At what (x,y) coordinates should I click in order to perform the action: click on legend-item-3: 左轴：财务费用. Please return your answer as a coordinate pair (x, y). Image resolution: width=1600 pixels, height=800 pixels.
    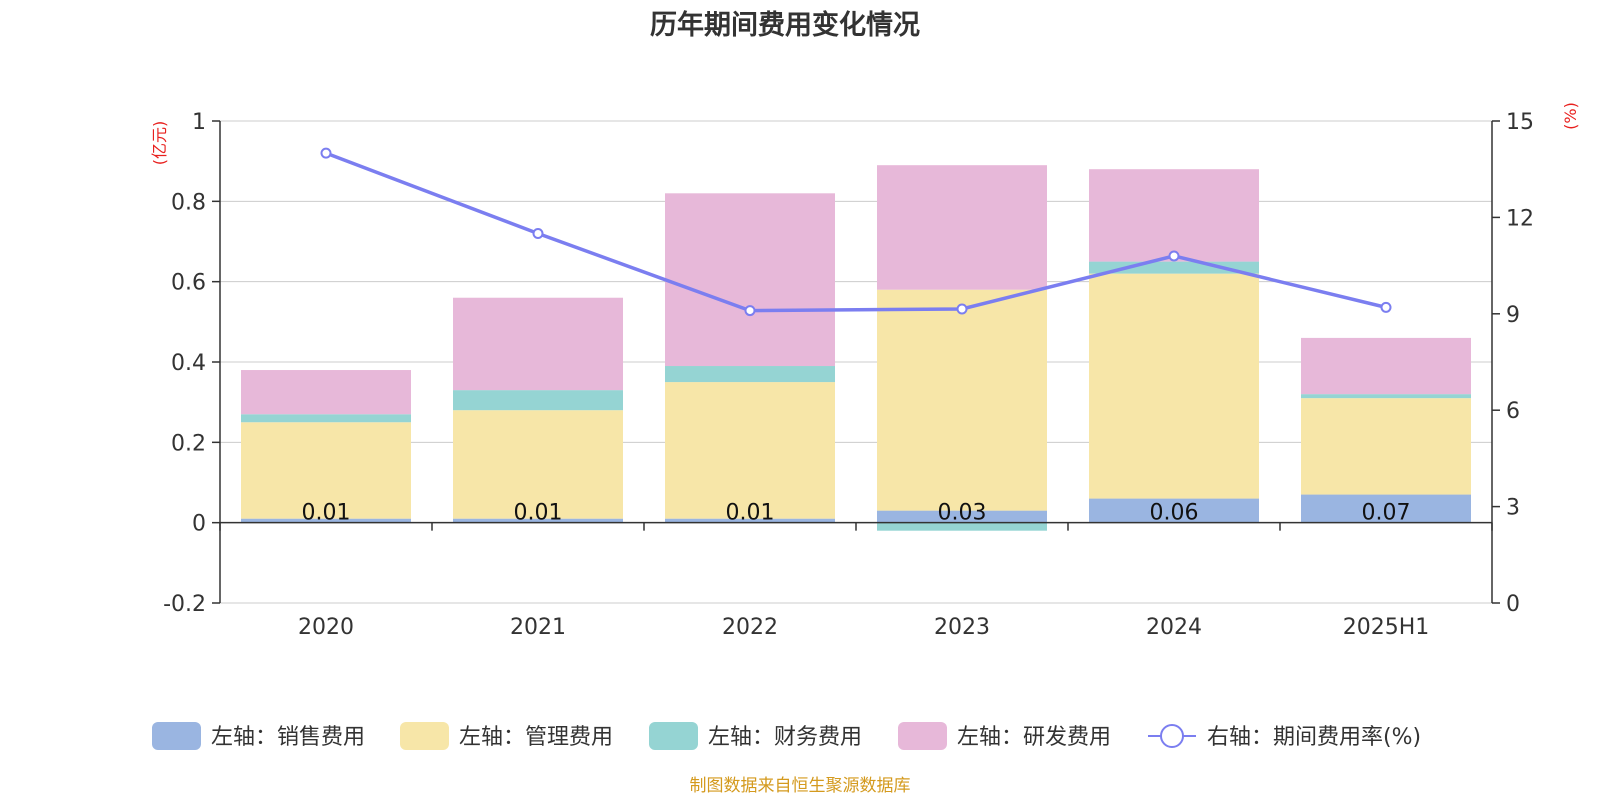
    Looking at the image, I should click on (755, 736).